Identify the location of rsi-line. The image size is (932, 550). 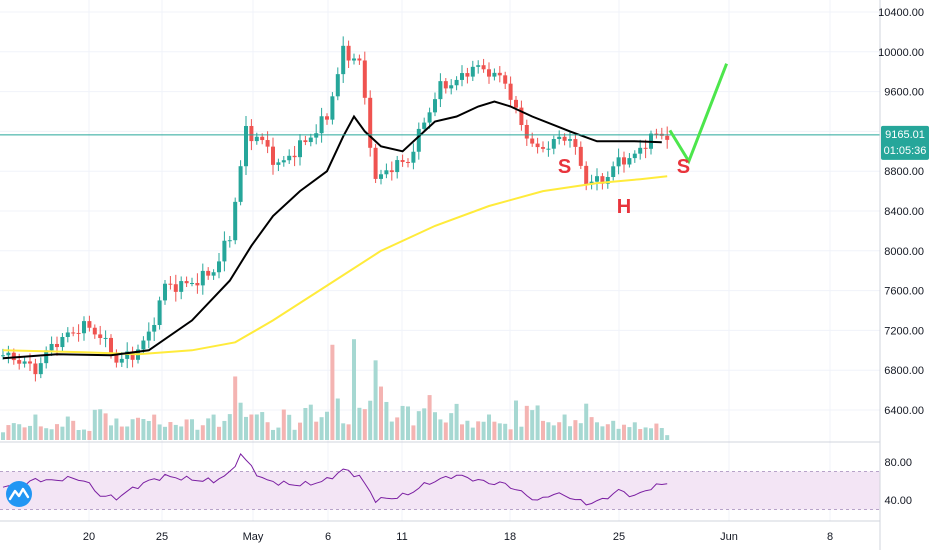
(335, 479).